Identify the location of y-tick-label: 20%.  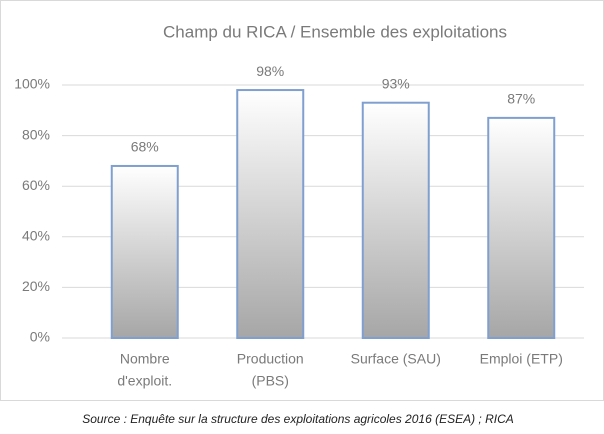
(36, 286).